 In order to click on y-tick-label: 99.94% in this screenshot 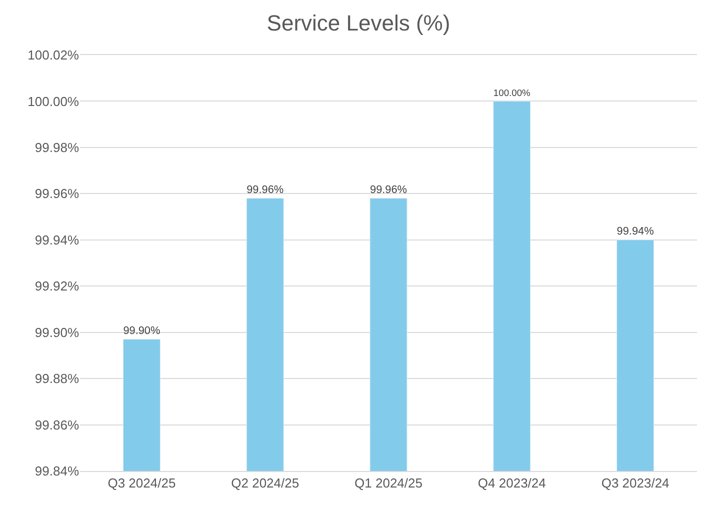, I will do `click(57, 240)`.